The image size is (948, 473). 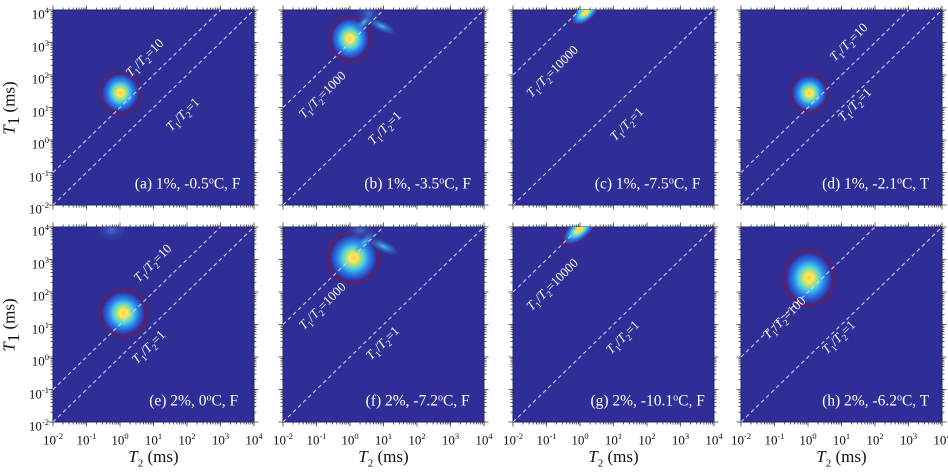 What do you see at coordinates (193, 400) in the screenshot?
I see `panel-condition-label: (e) 2%, 0oC, F` at bounding box center [193, 400].